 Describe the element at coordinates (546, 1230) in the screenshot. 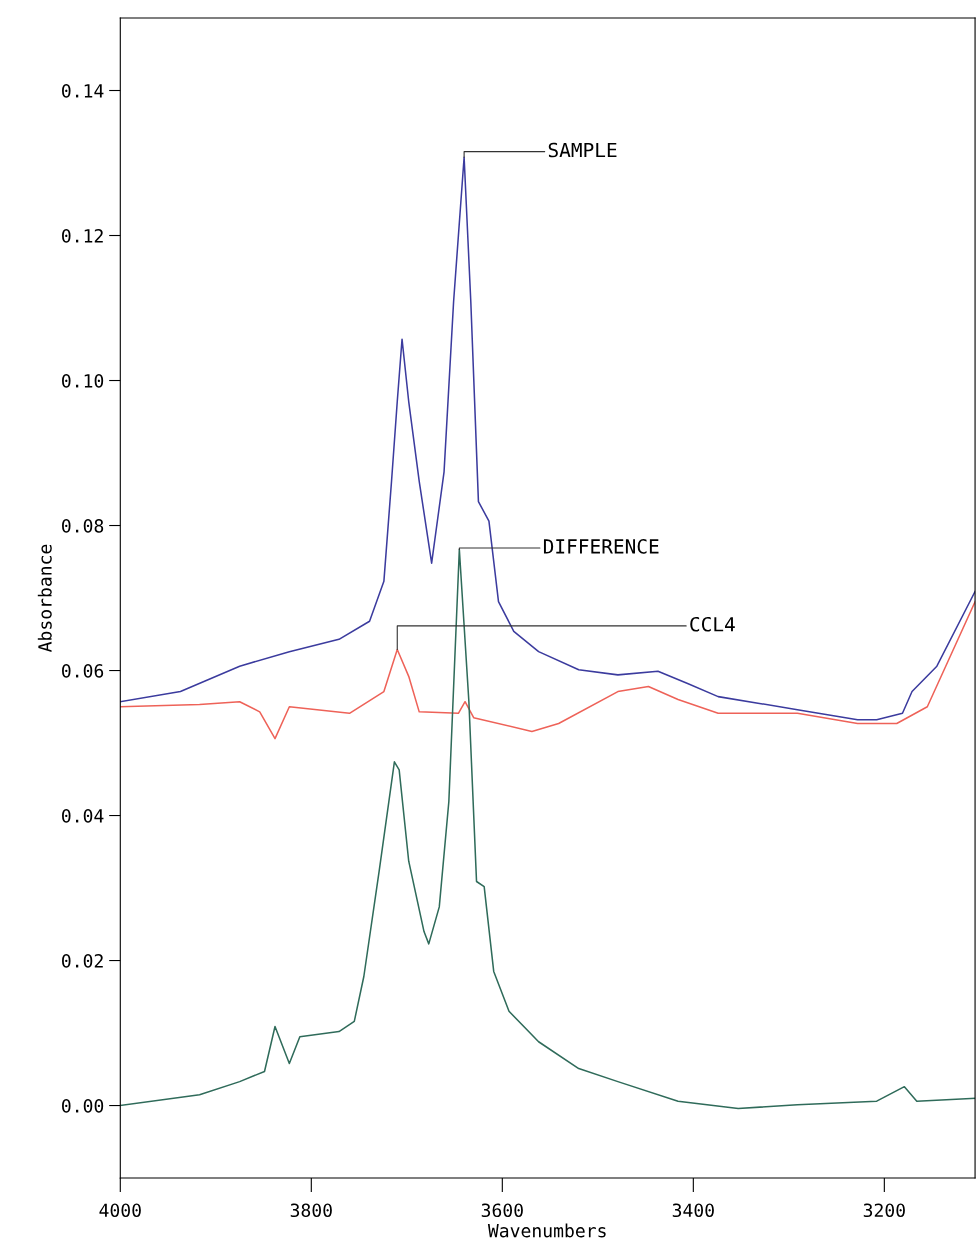

I see `x-axis-title: Wavenumbers` at that location.